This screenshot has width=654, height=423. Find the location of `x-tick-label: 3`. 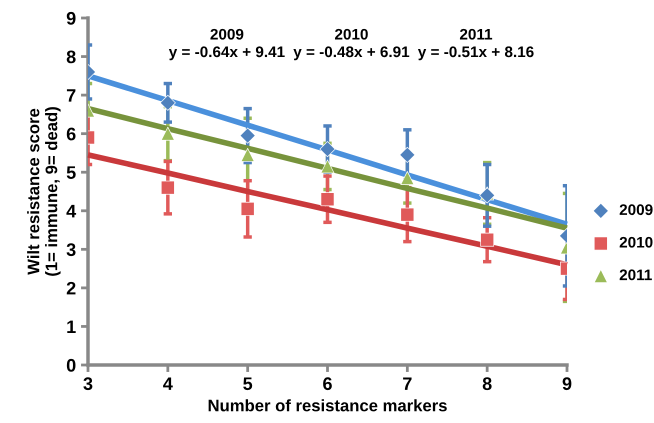

x-tick-label: 3 is located at coordinates (87, 383).